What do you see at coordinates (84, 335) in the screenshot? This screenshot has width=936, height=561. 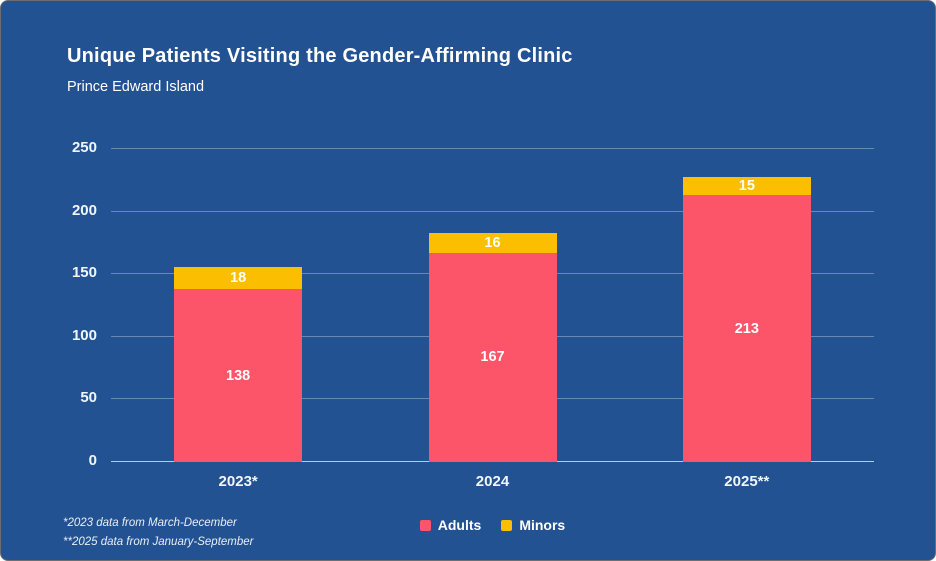 I see `y-tick-label-100: 100` at bounding box center [84, 335].